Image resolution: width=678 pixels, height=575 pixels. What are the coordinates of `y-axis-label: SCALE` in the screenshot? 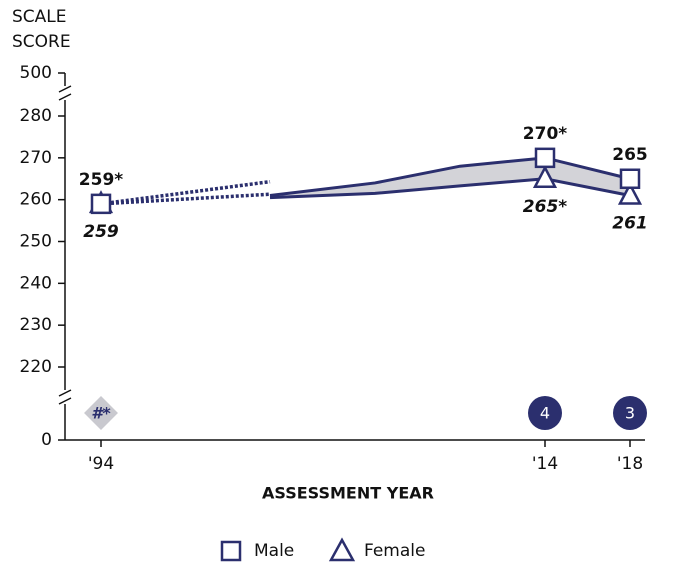 It's located at (39, 17).